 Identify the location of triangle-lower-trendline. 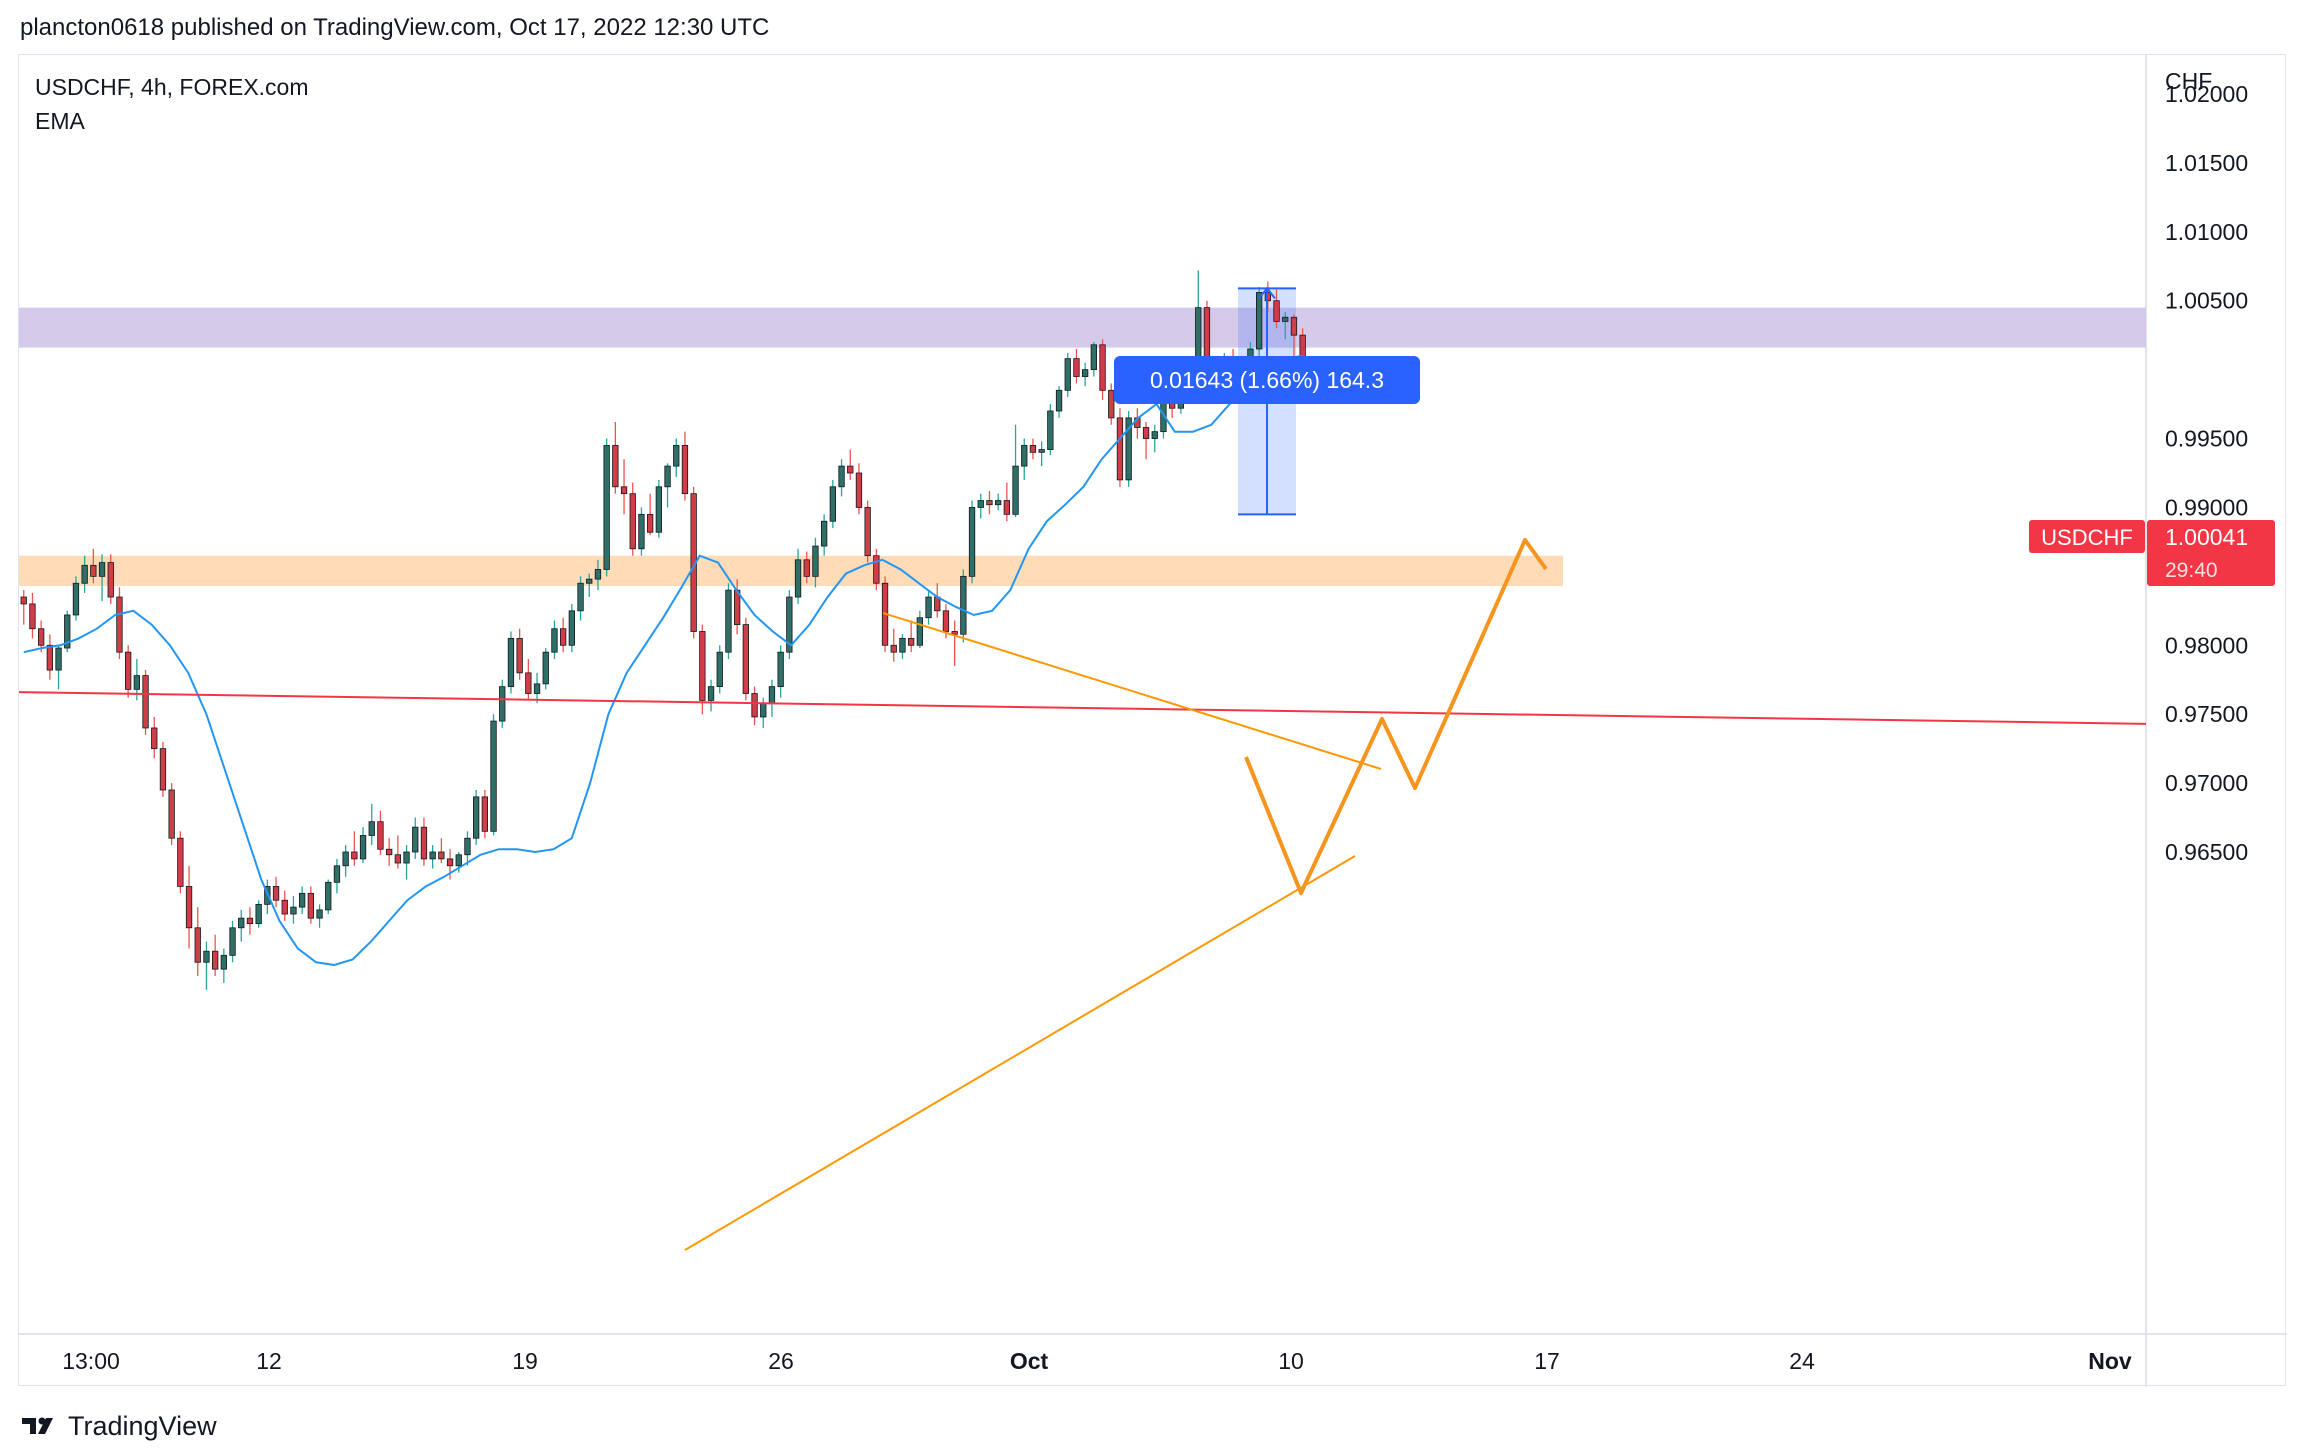
(1020, 1053).